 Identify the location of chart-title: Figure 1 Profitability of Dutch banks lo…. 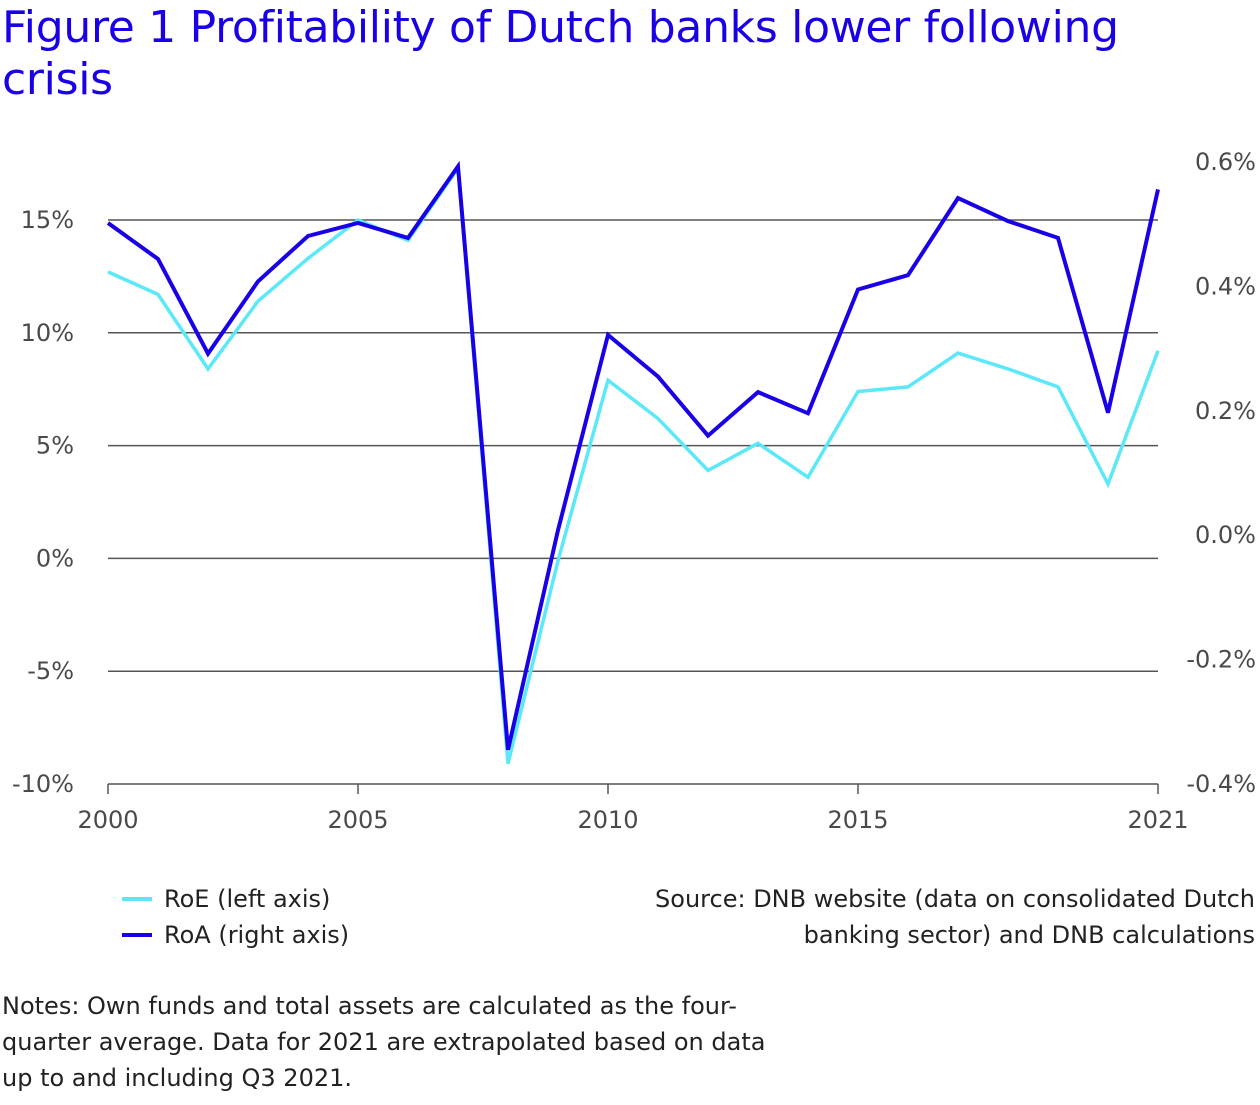
(560, 53).